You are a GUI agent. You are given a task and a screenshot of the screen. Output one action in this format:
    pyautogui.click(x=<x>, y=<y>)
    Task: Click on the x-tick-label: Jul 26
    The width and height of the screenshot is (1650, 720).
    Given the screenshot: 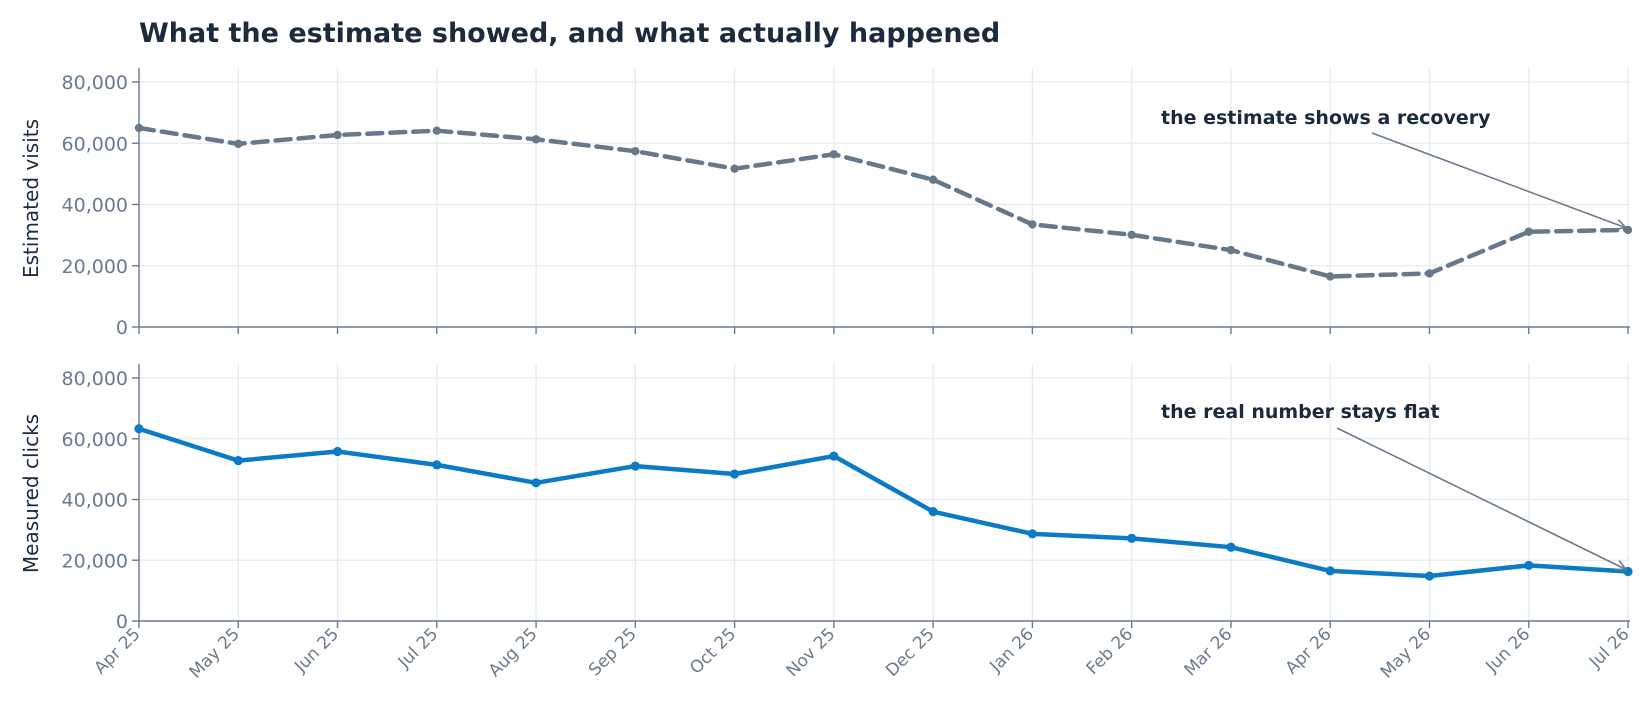 What is the action you would take?
    pyautogui.click(x=1609, y=648)
    